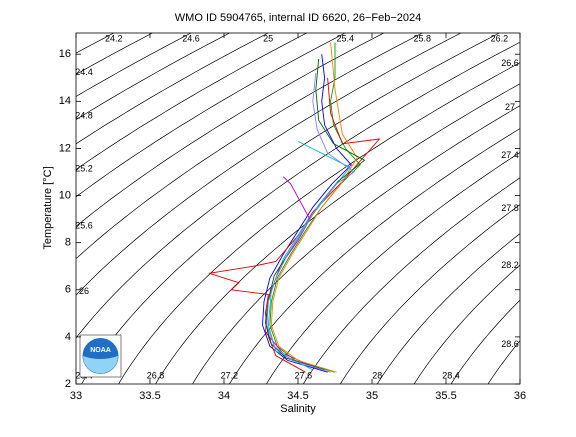  What do you see at coordinates (345, 38) in the screenshot?
I see `contour-label: 25.4` at bounding box center [345, 38].